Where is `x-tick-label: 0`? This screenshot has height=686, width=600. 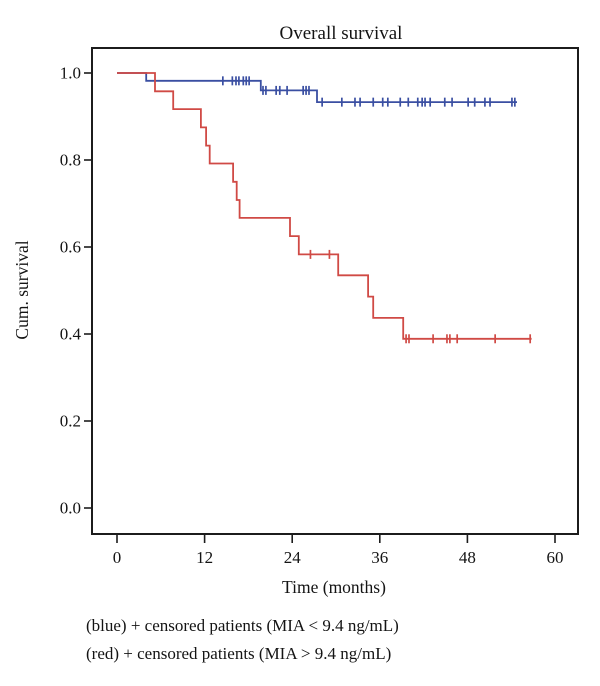 x-tick-label: 0 is located at coordinates (117, 557).